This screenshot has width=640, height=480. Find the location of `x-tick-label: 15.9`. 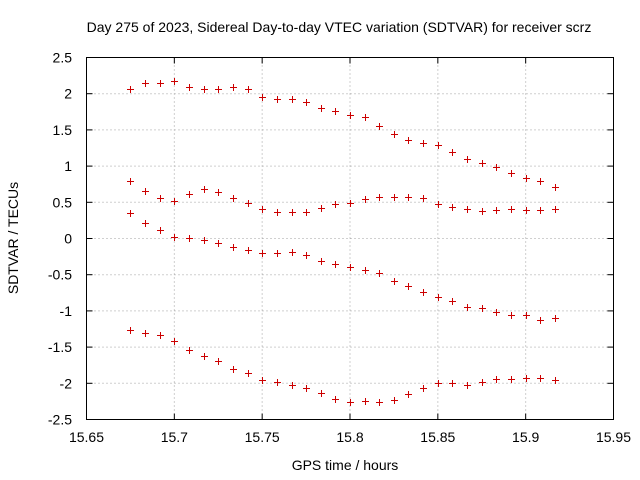

x-tick-label: 15.9 is located at coordinates (525, 437).